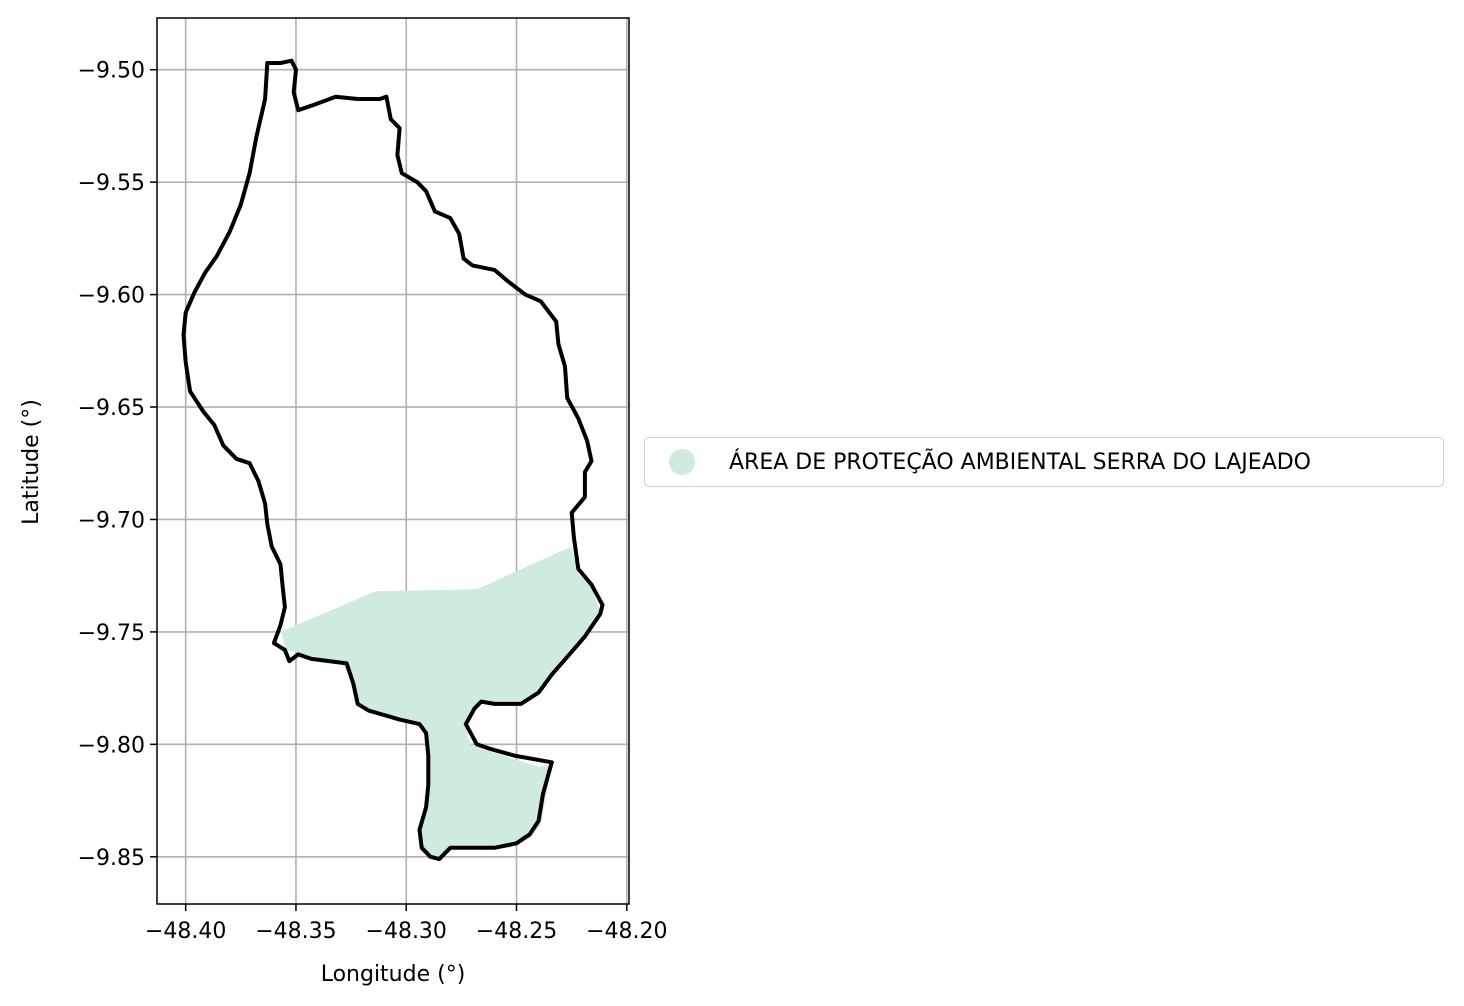 The height and width of the screenshot is (1006, 1464). I want to click on x-tick-label: −48.30, so click(406, 931).